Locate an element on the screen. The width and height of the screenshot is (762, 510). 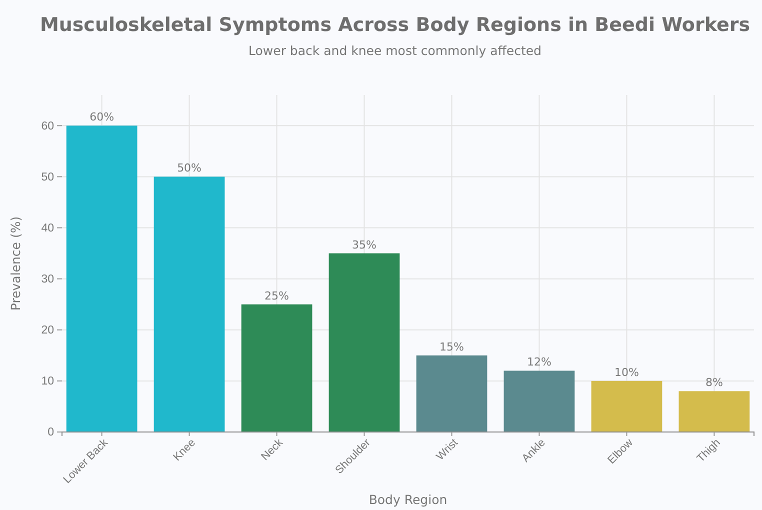
data-label: 15% is located at coordinates (452, 347).